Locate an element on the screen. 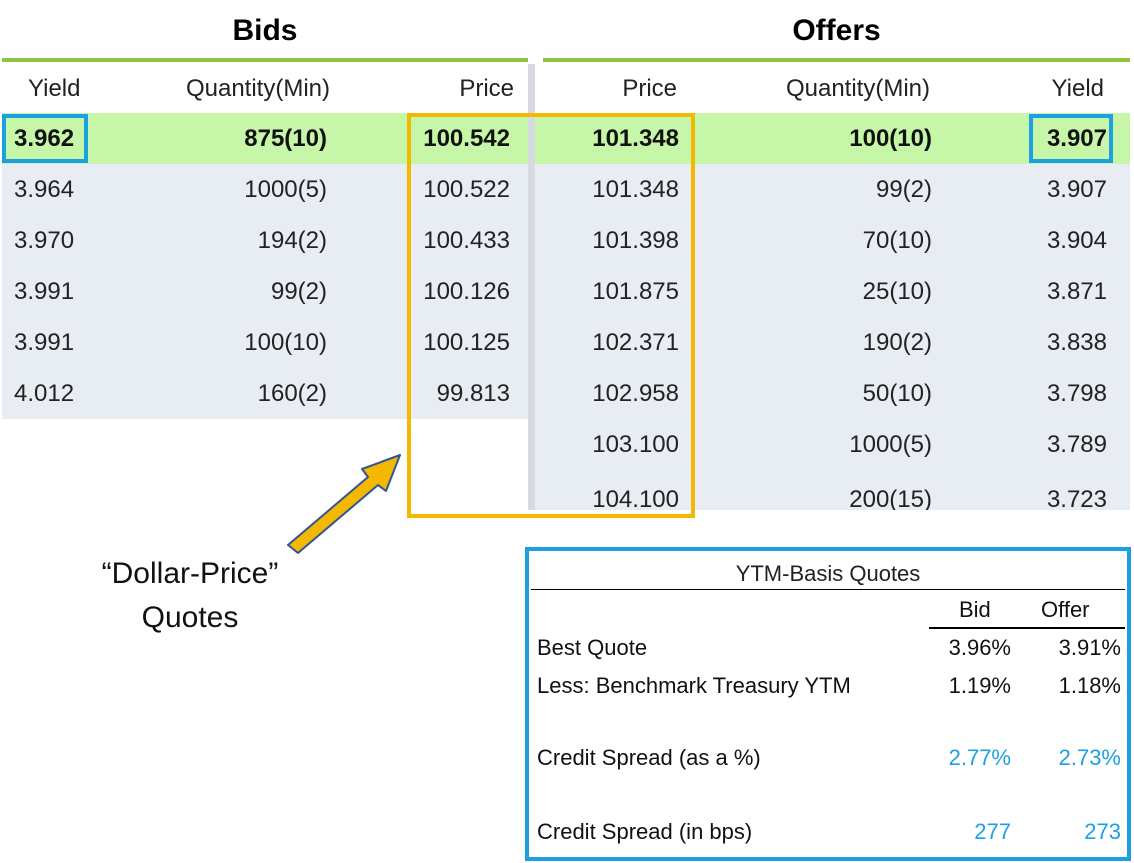  ytm-header-rule is located at coordinates (1027, 628).